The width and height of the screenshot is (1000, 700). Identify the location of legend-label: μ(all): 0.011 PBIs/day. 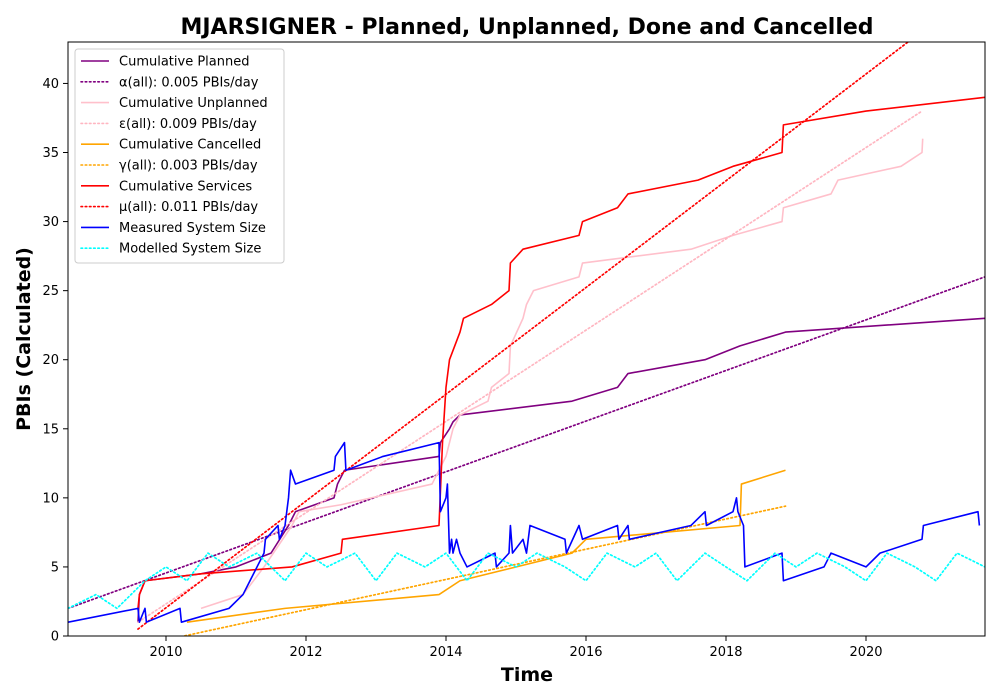
(188, 207).